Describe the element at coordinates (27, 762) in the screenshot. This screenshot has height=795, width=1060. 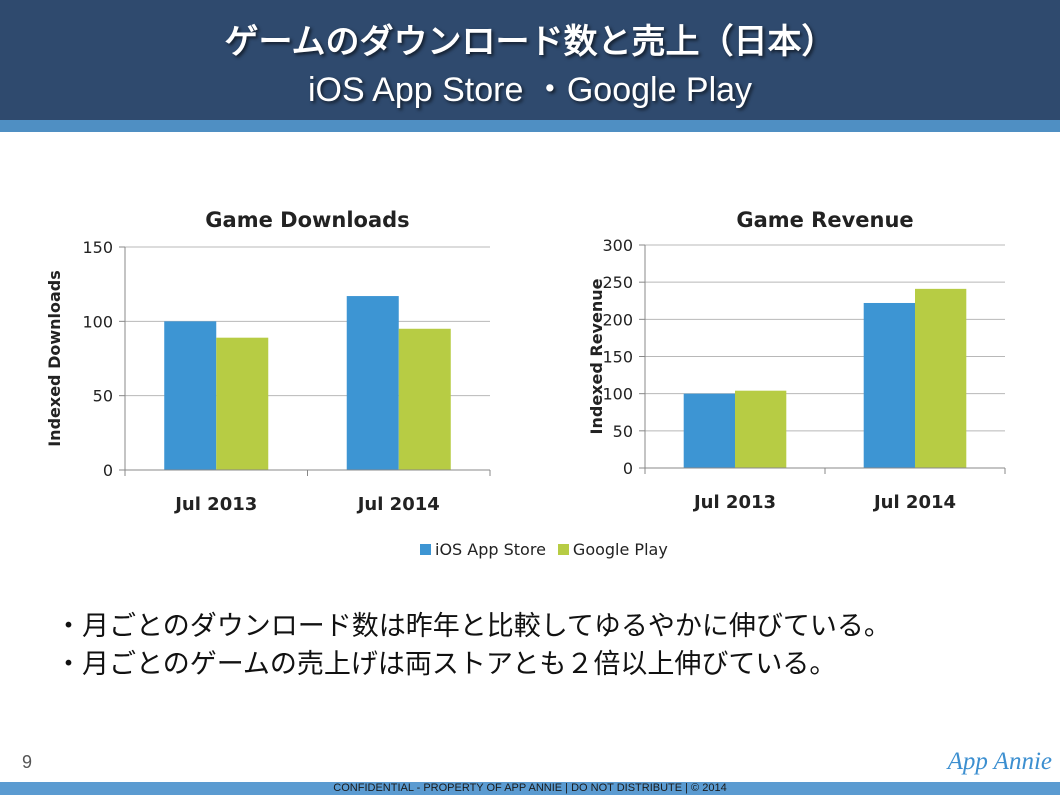
I see `page-number: 9` at that location.